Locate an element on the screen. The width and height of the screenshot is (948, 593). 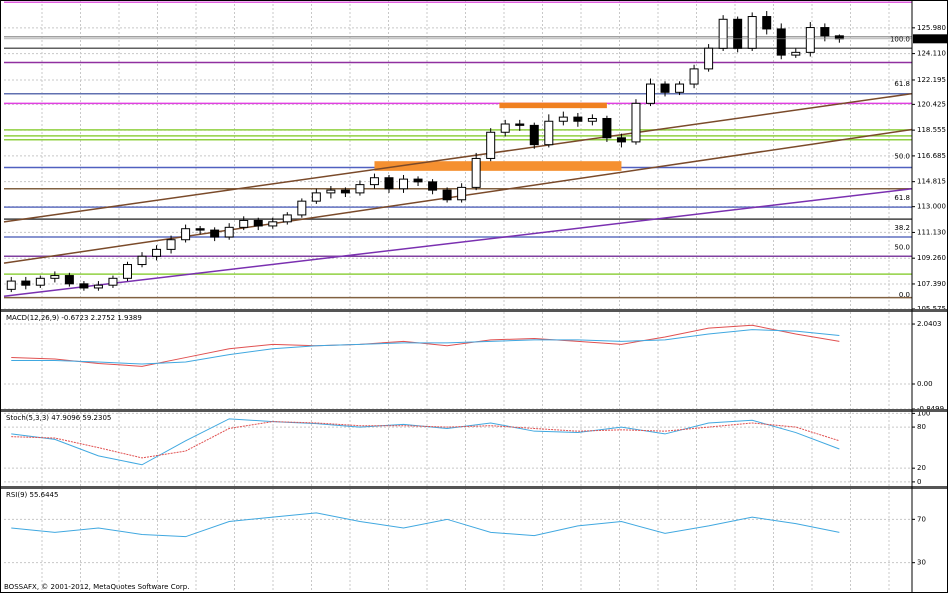
panel-title: Stoch(5,3,3) 47.9096 59.2305 is located at coordinates (58, 418).